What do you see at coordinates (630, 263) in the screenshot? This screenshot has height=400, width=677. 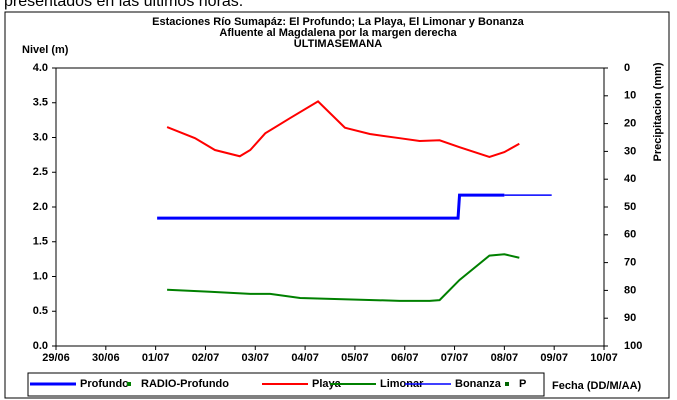 I see `y2-tick-label: 70` at bounding box center [630, 263].